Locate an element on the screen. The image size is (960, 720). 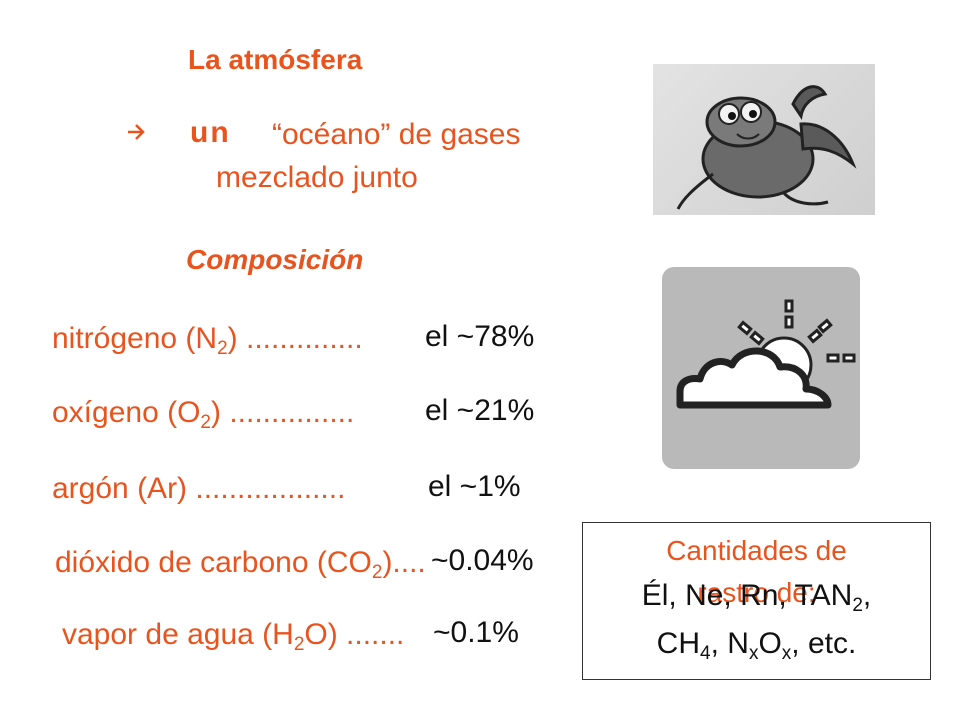
trace-gases-line-1: Él, Ne, Rn, TAN2, is located at coordinates (756, 597).